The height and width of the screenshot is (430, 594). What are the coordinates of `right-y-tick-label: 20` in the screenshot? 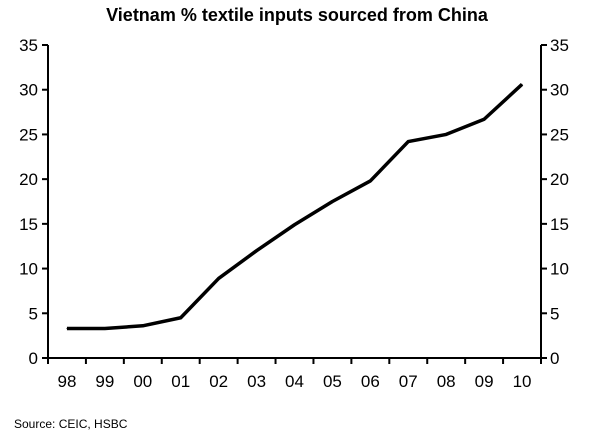 It's located at (559, 179).